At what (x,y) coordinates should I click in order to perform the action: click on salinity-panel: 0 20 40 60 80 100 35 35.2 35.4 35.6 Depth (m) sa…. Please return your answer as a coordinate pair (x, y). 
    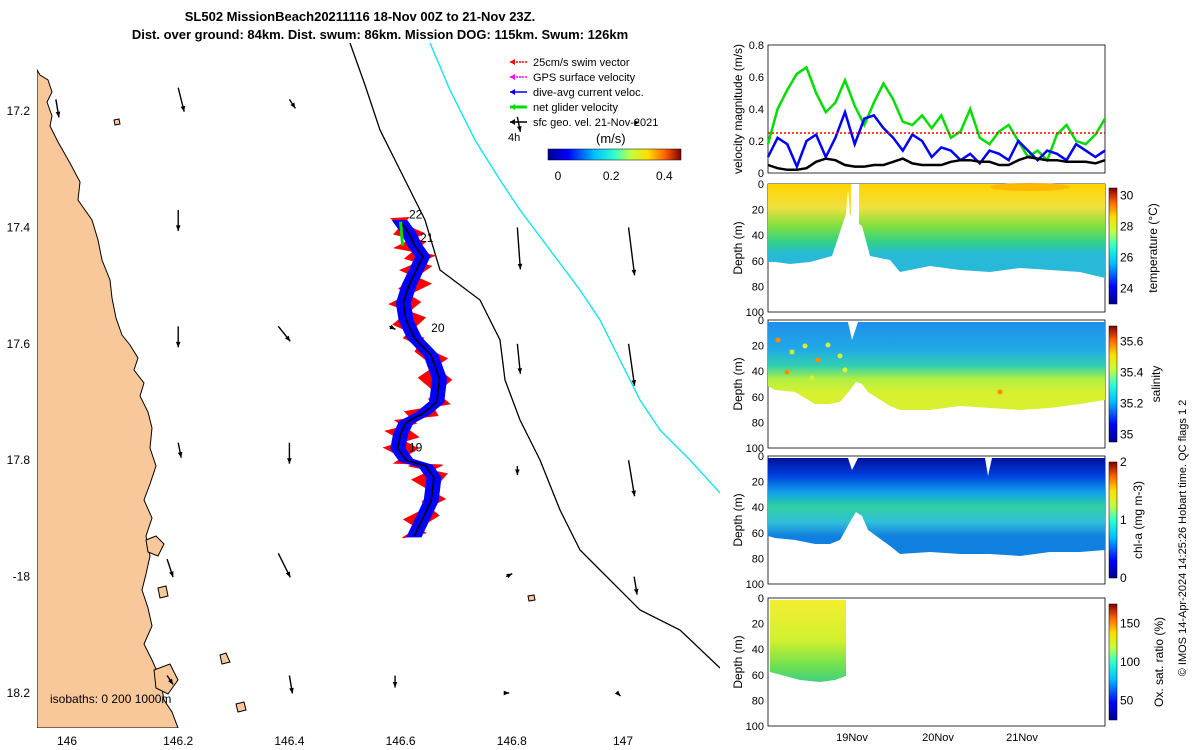
    Looking at the image, I should click on (947, 385).